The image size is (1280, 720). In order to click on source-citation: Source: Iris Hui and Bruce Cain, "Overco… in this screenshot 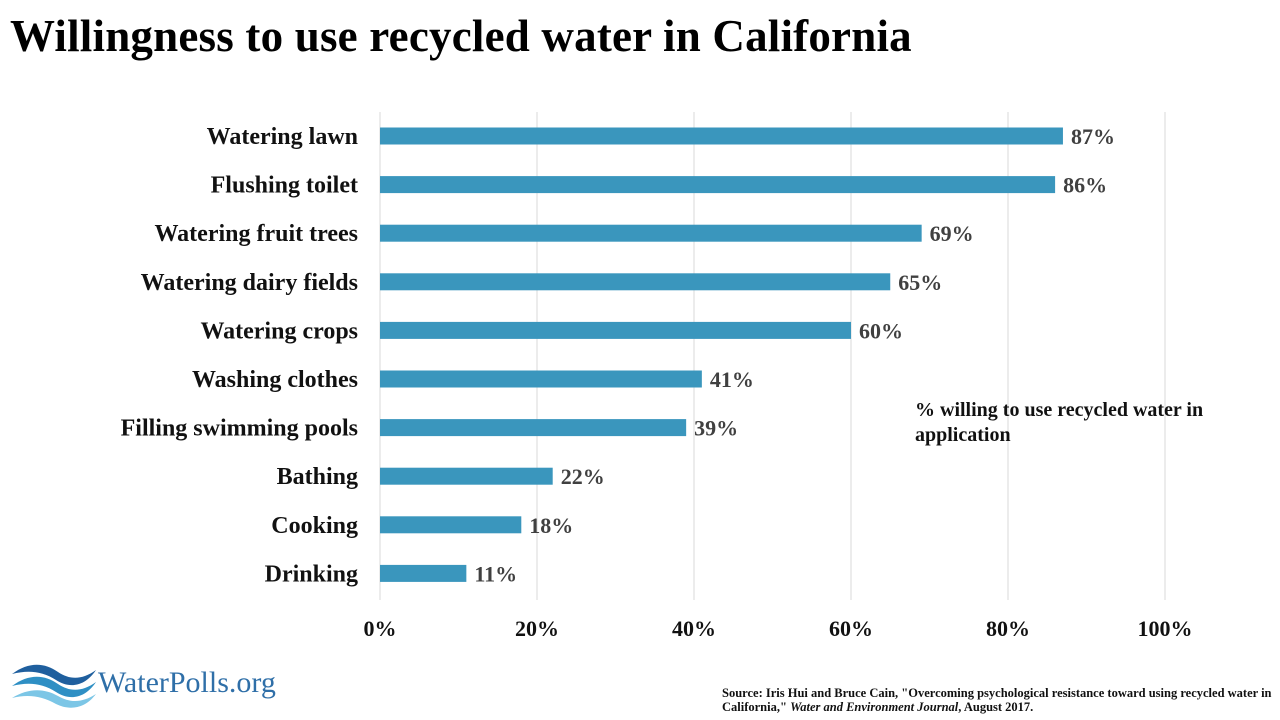, I will do `click(997, 700)`.